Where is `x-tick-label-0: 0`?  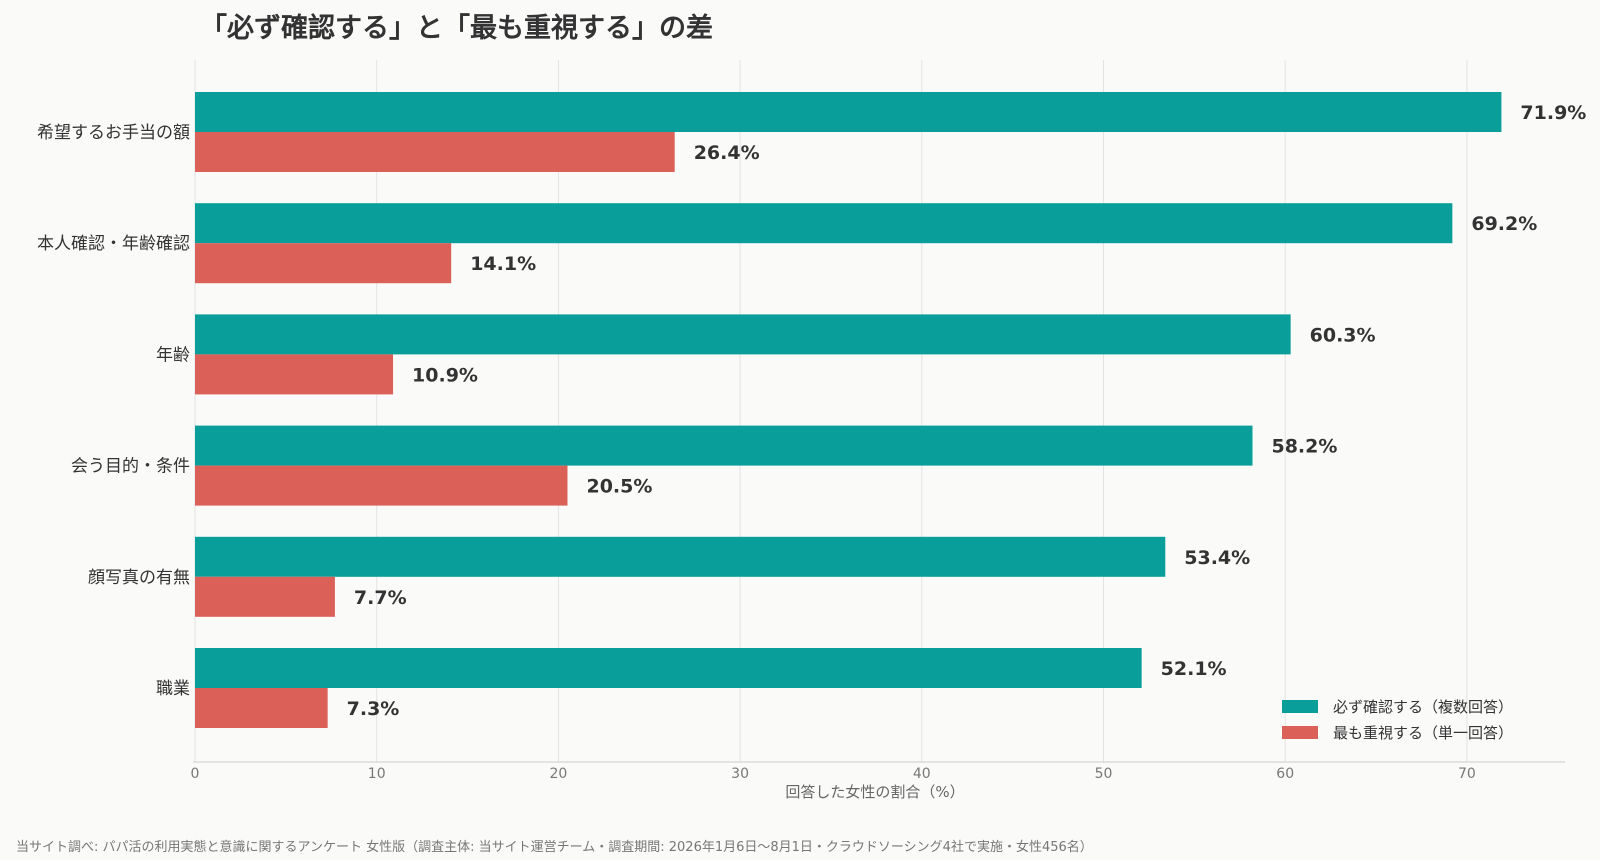 x-tick-label-0: 0 is located at coordinates (195, 774).